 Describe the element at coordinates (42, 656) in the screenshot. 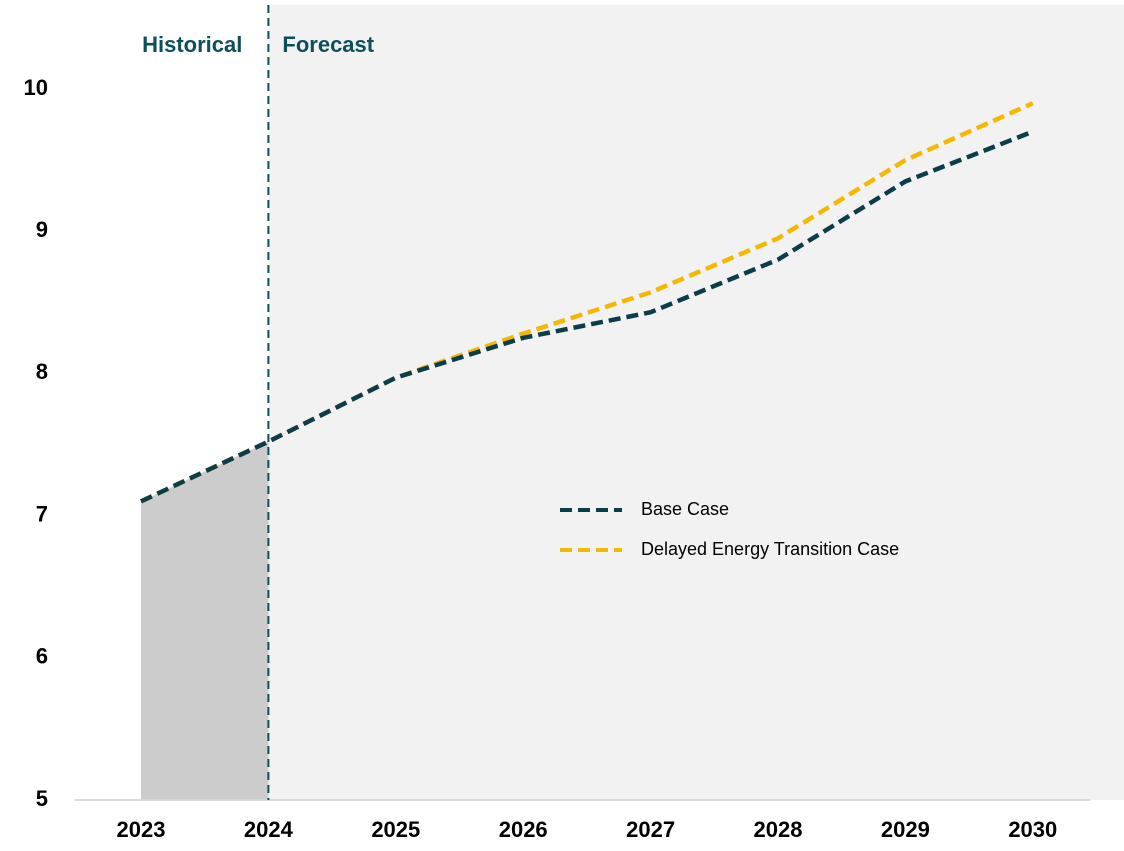

I see `y-tick-label: 6` at that location.